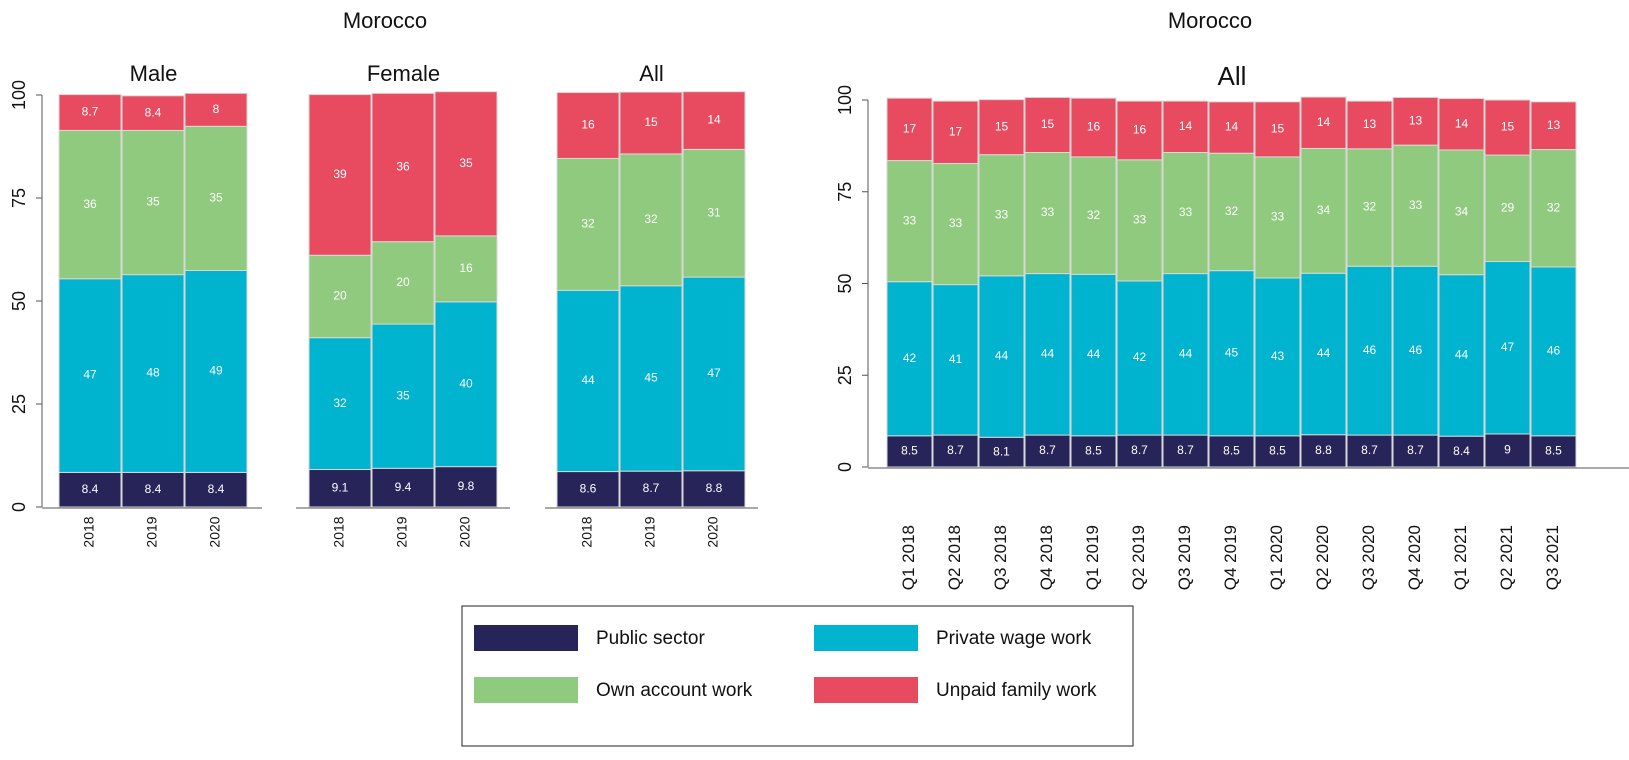  I want to click on legend-label: Own account work, so click(674, 690).